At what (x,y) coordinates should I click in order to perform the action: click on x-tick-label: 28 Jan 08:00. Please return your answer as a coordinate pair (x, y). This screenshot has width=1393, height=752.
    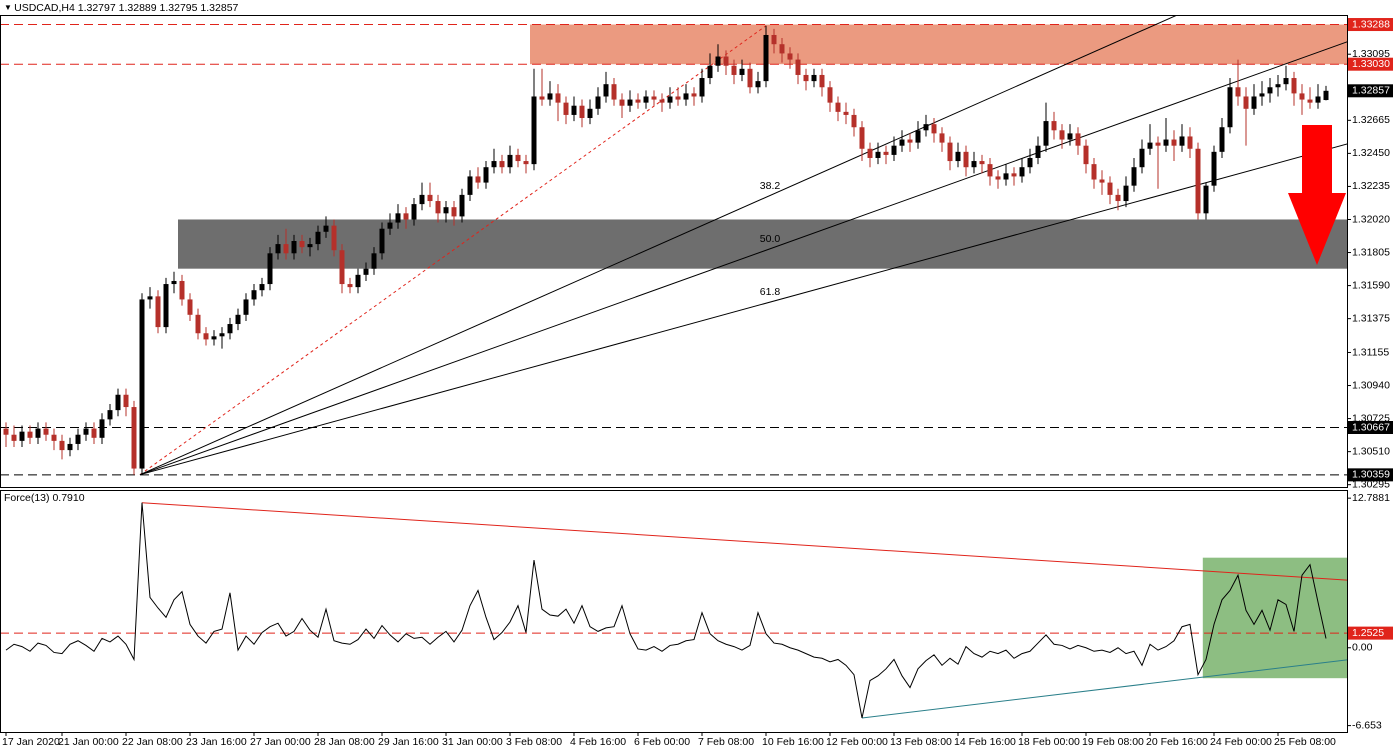
    Looking at the image, I should click on (344, 742).